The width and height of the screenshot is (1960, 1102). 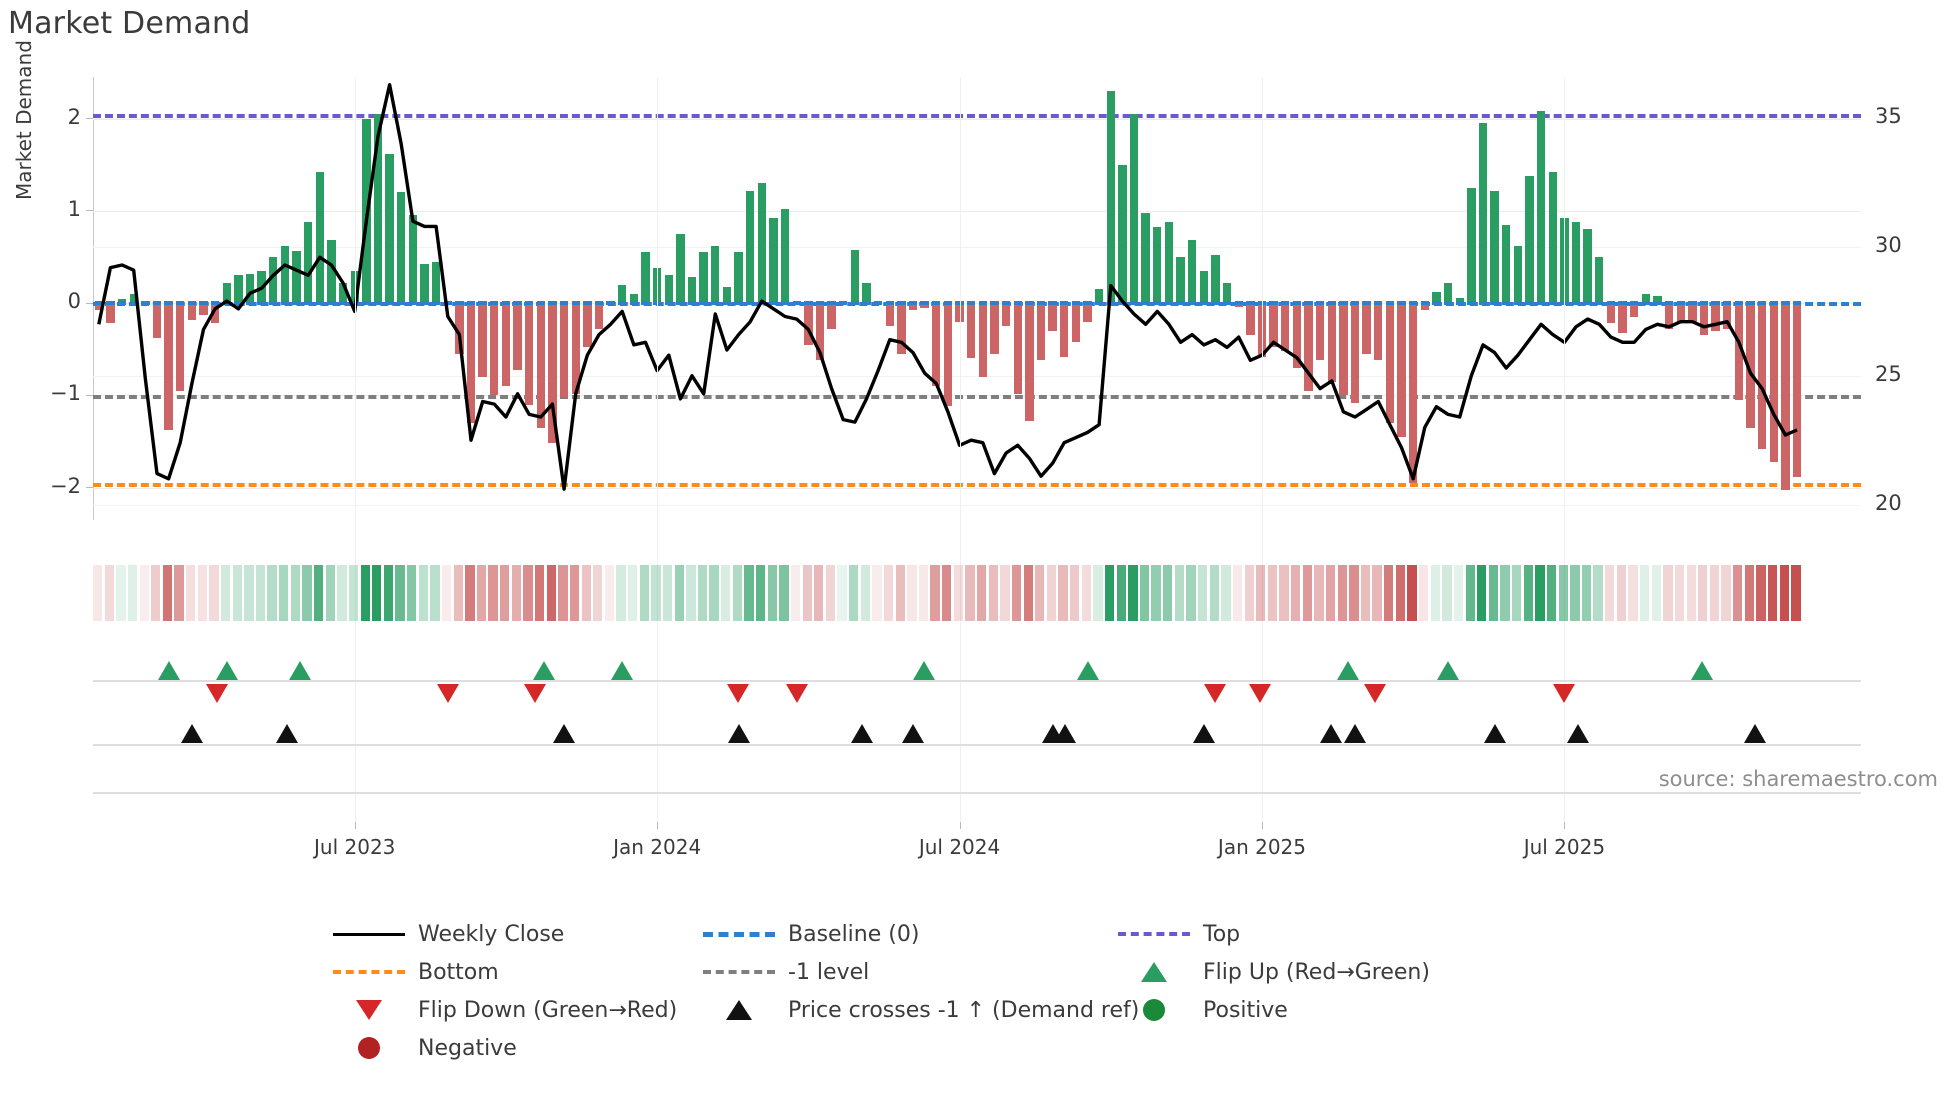 What do you see at coordinates (503, 1010) in the screenshot?
I see `legend-item: Flip Down (Green→Red)` at bounding box center [503, 1010].